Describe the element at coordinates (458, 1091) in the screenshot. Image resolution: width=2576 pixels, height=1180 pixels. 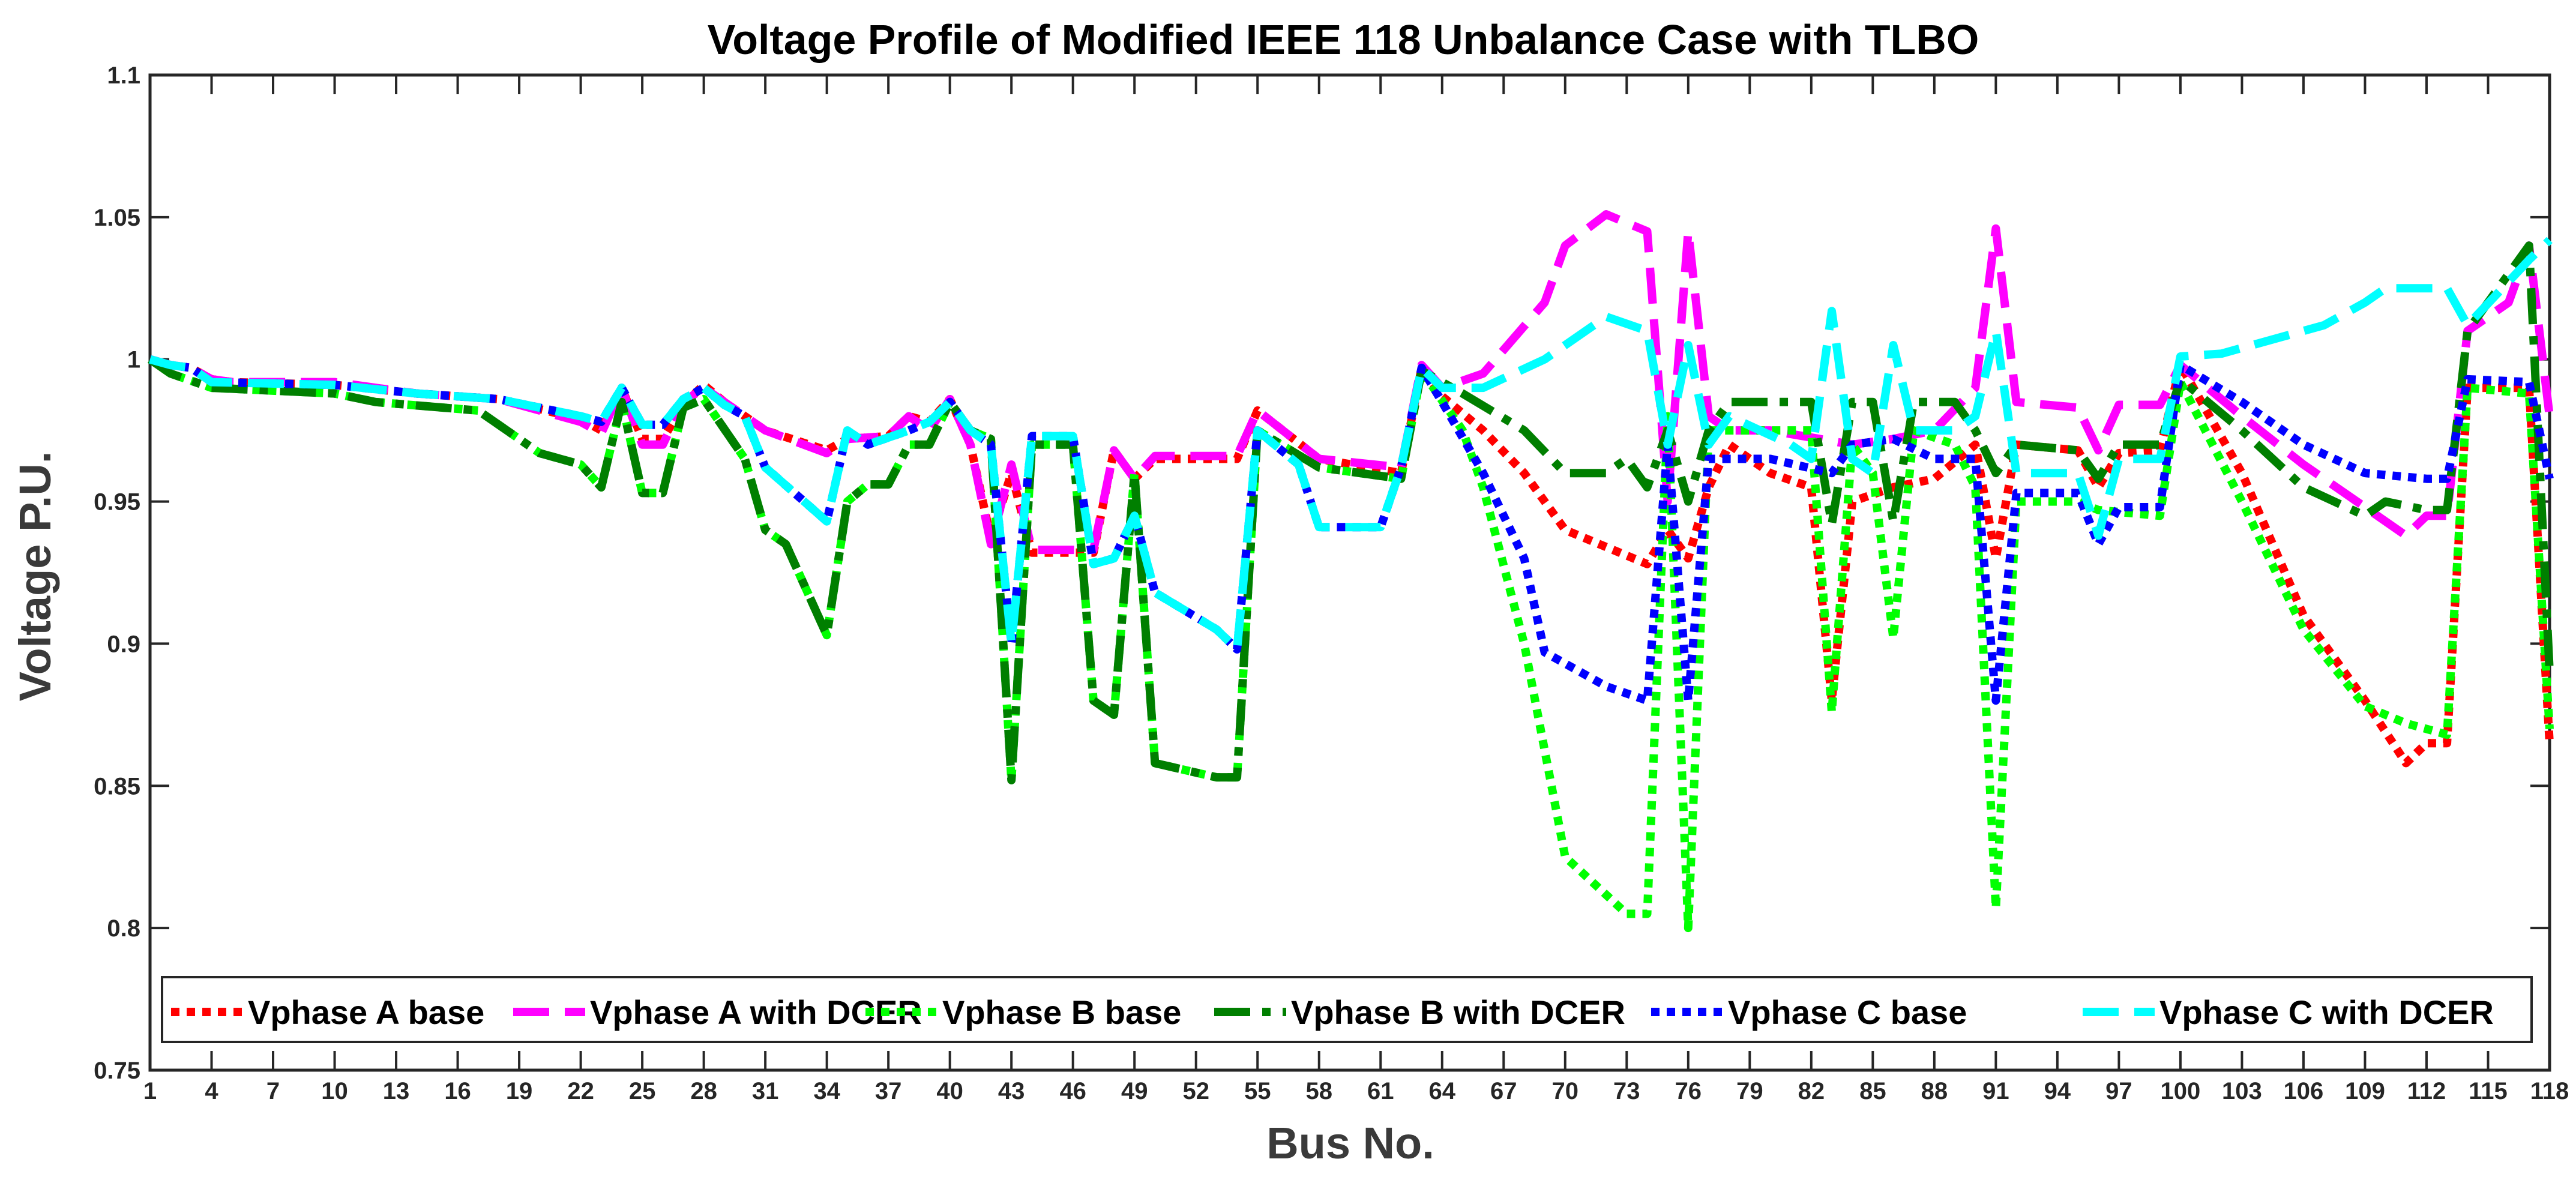
I see `x-tick-label: 16` at that location.